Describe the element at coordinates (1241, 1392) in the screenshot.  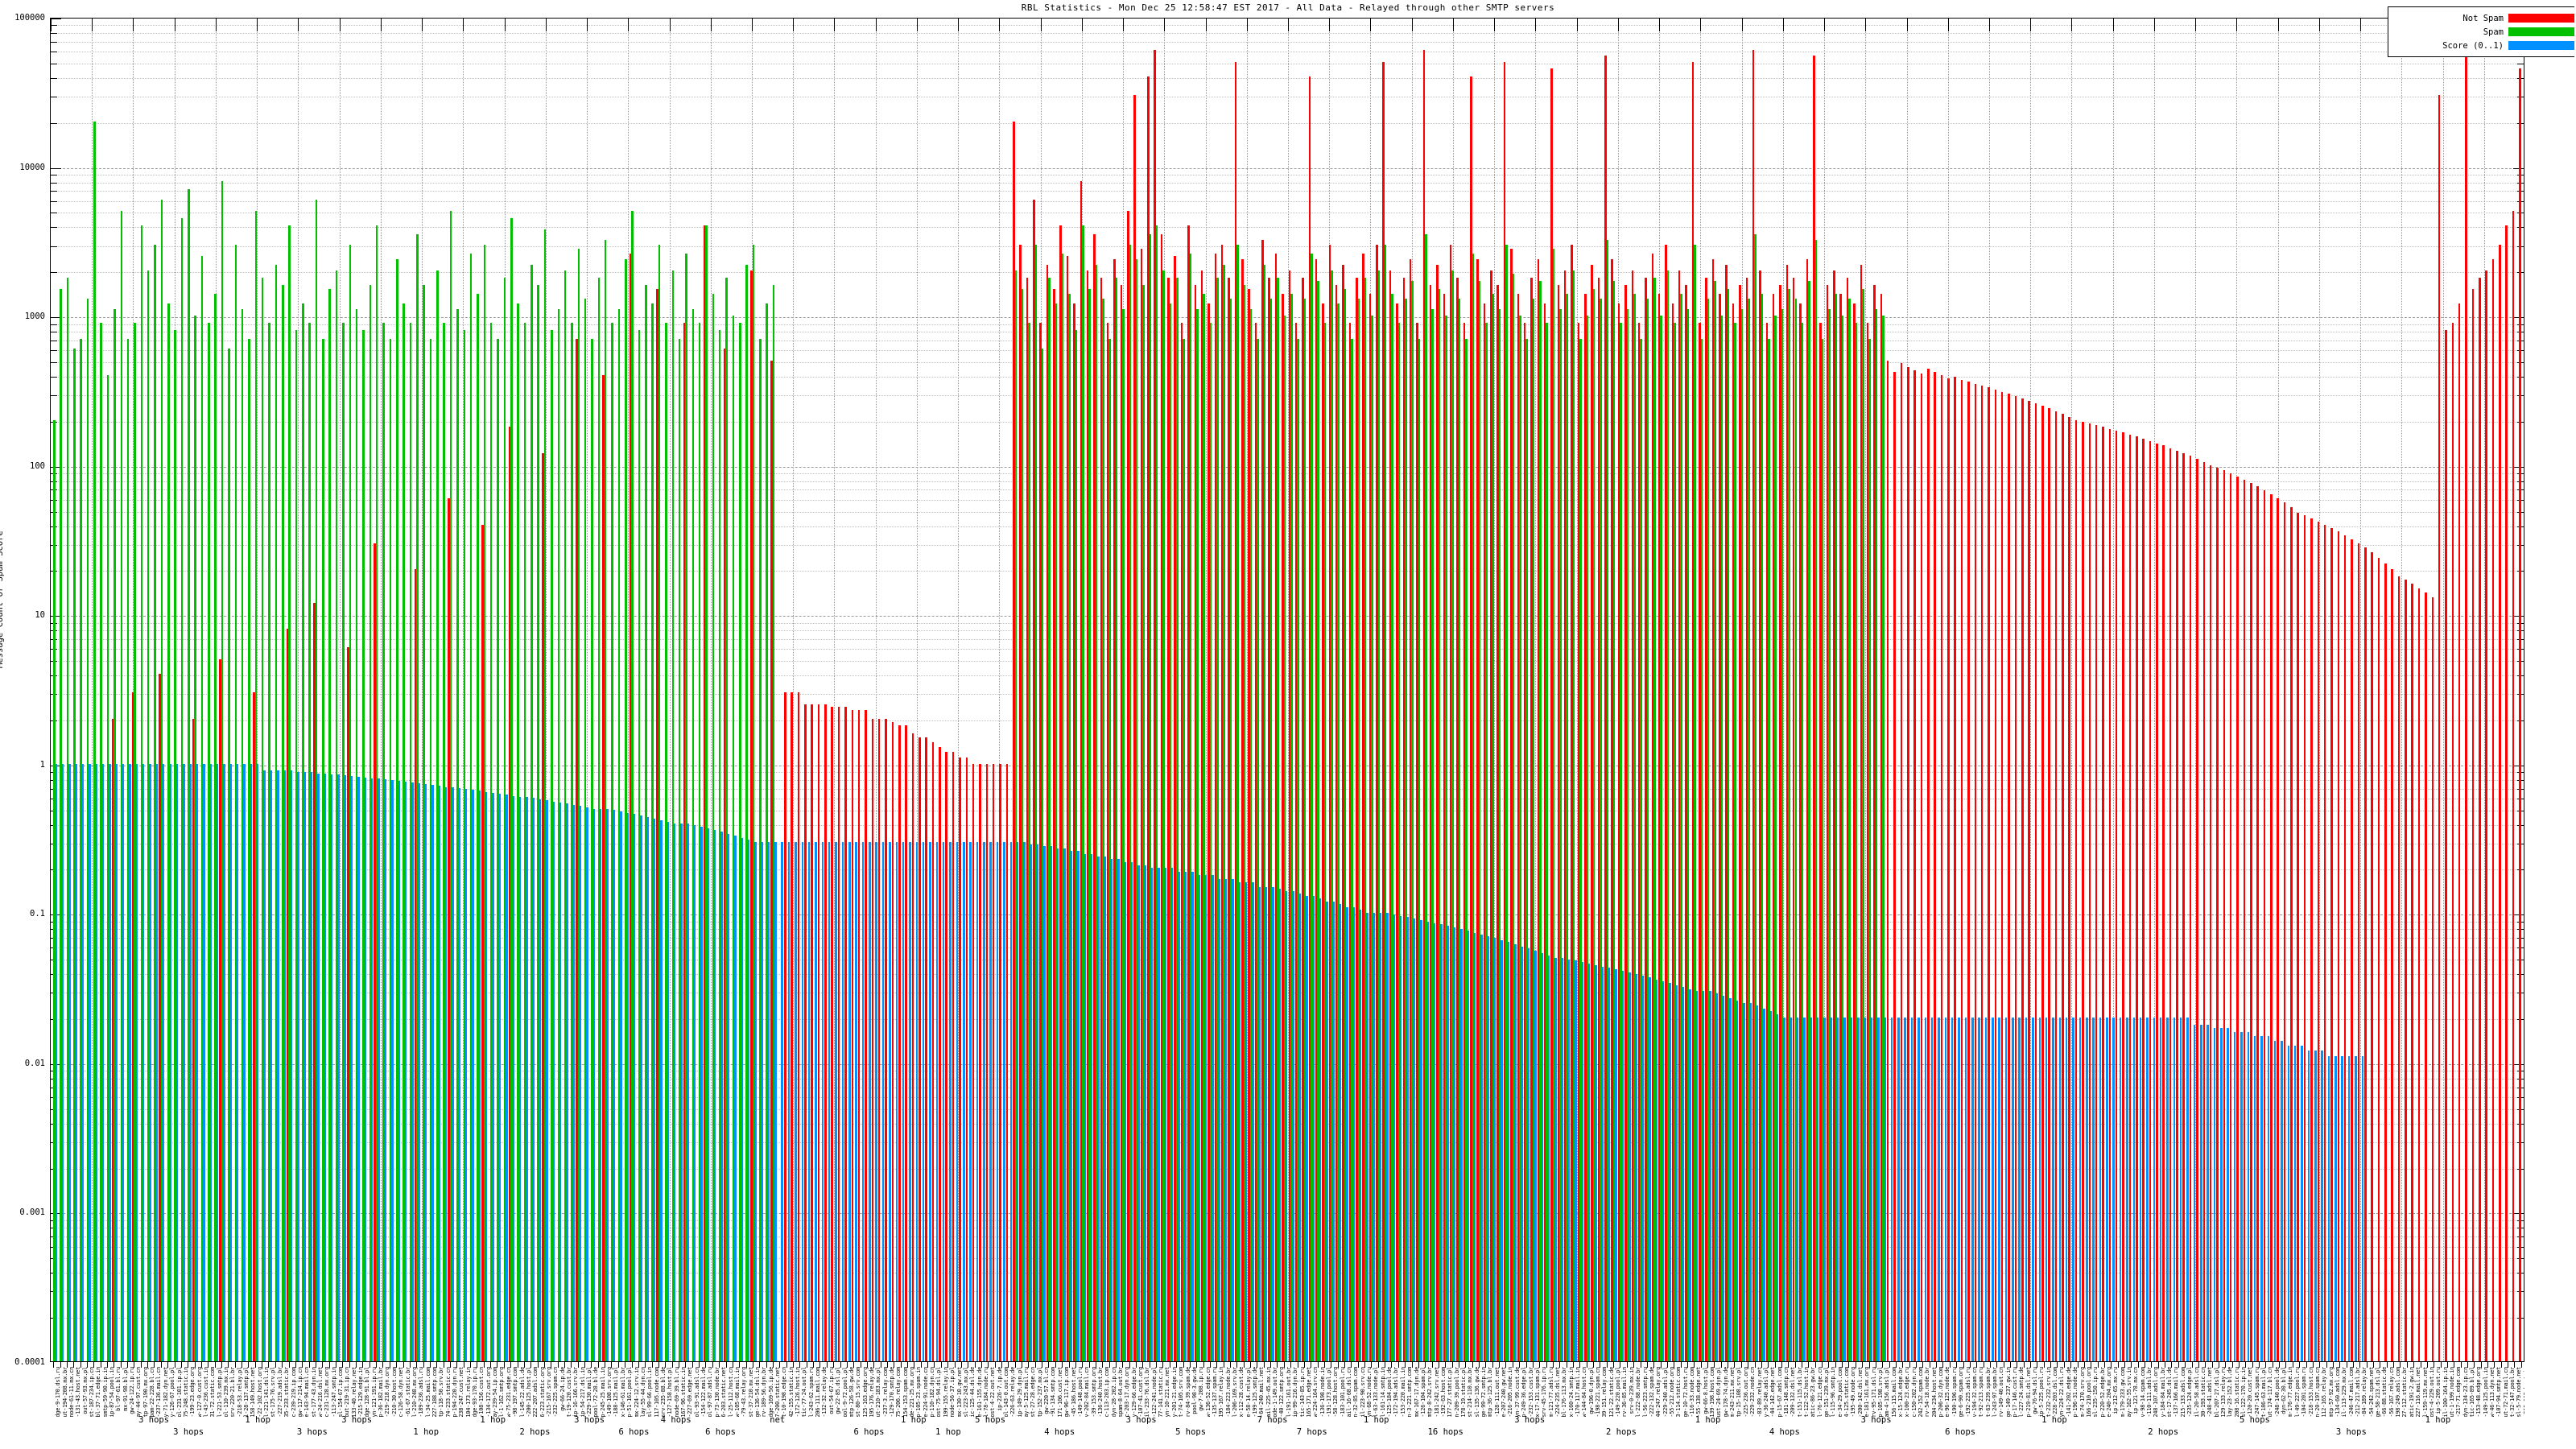
I see `x-tick-label: mx-112-28.cust.de` at that location.